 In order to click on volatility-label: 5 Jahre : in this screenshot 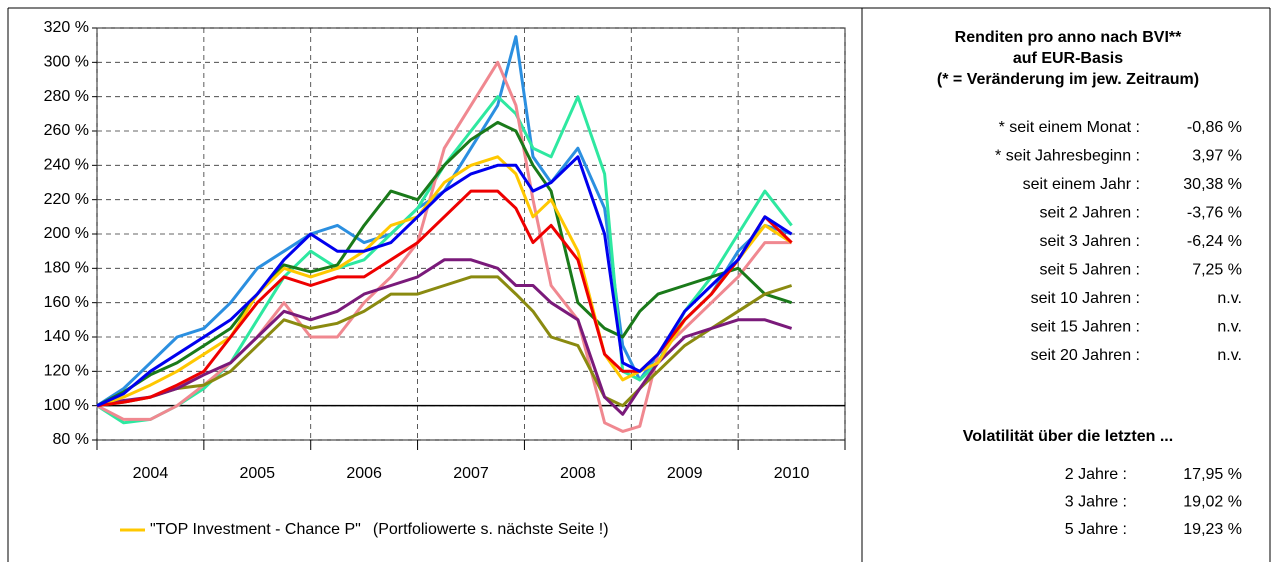, I will do `click(1096, 529)`.